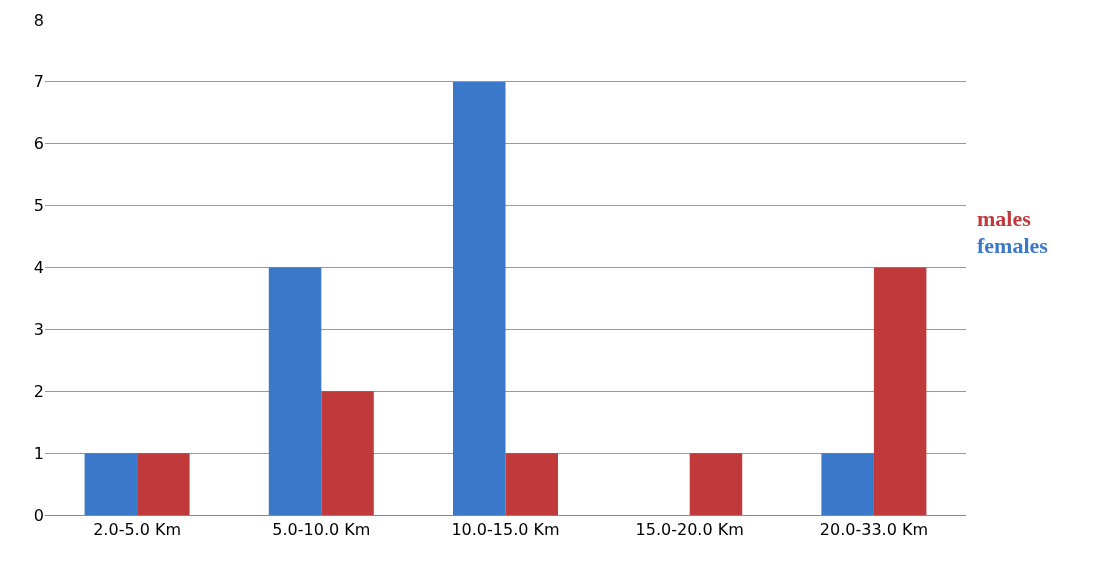 The height and width of the screenshot is (565, 1116). What do you see at coordinates (38, 453) in the screenshot?
I see `y-tick-label: 1` at bounding box center [38, 453].